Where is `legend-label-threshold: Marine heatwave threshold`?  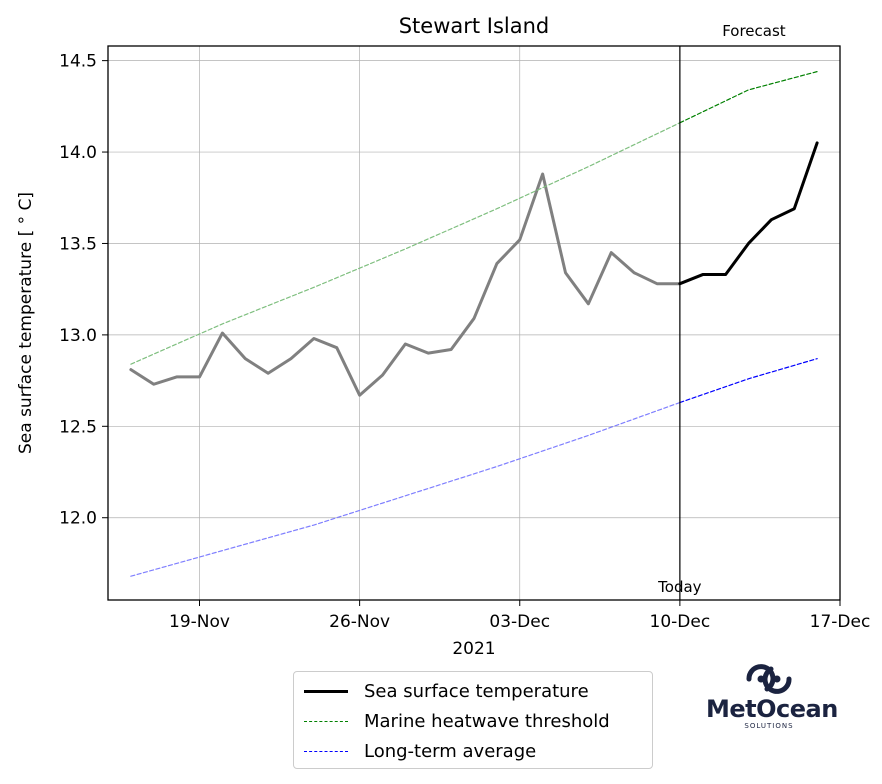
legend-label-threshold: Marine heatwave threshold is located at coordinates (487, 721).